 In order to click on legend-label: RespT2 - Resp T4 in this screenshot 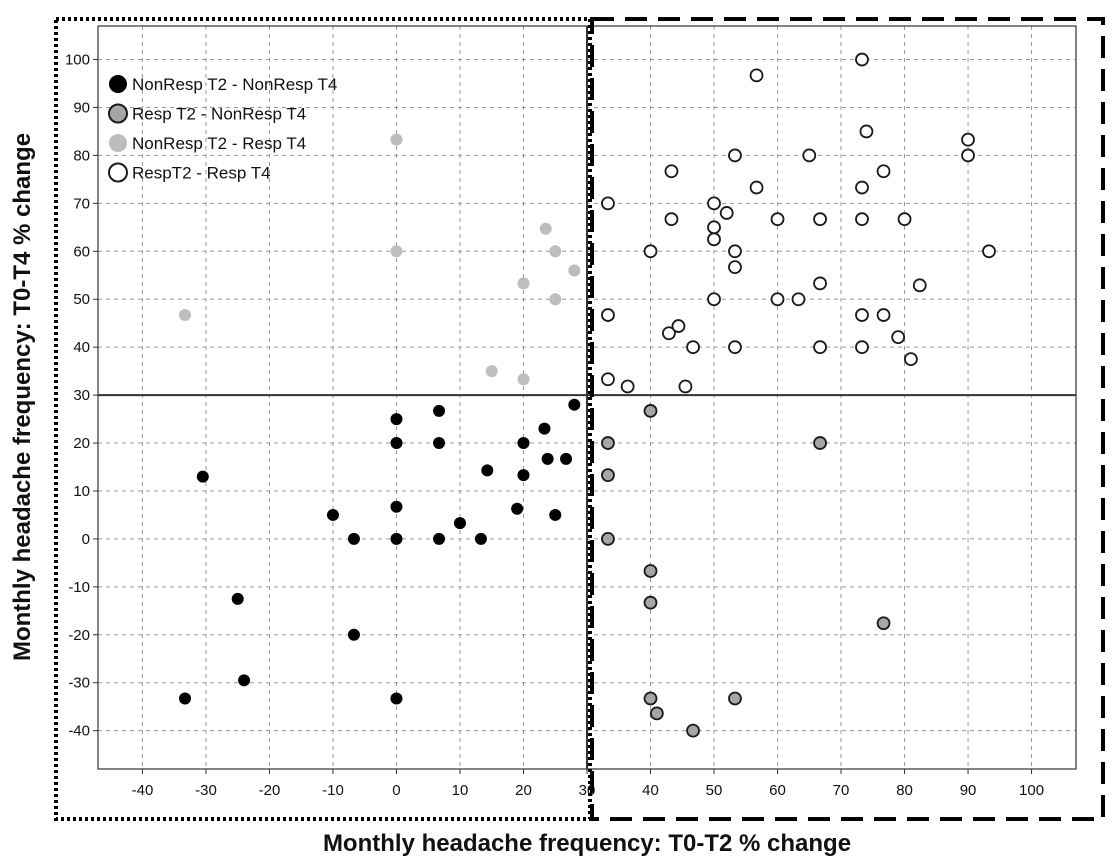, I will do `click(201, 173)`.